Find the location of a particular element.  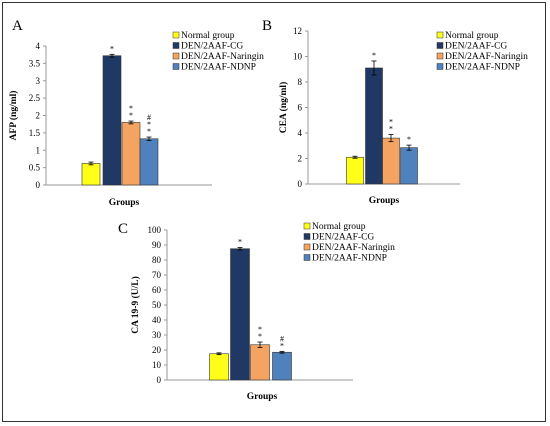

y-tick-label: 3.5 is located at coordinates (35, 63).